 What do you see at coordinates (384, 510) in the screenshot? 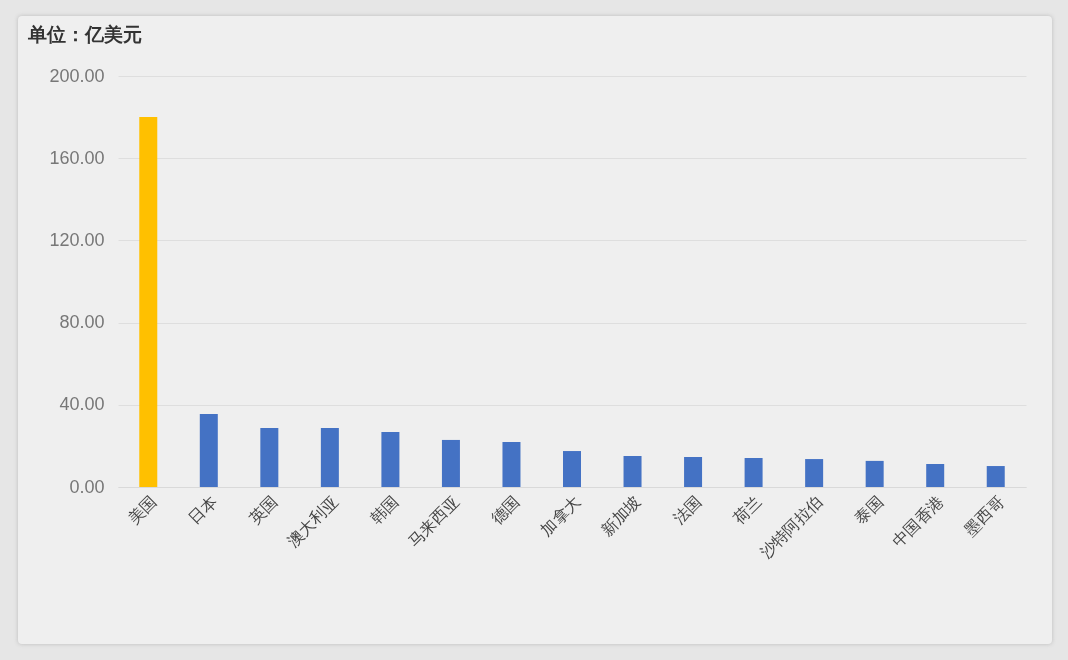
I see `x-tick-label: 韩国` at bounding box center [384, 510].